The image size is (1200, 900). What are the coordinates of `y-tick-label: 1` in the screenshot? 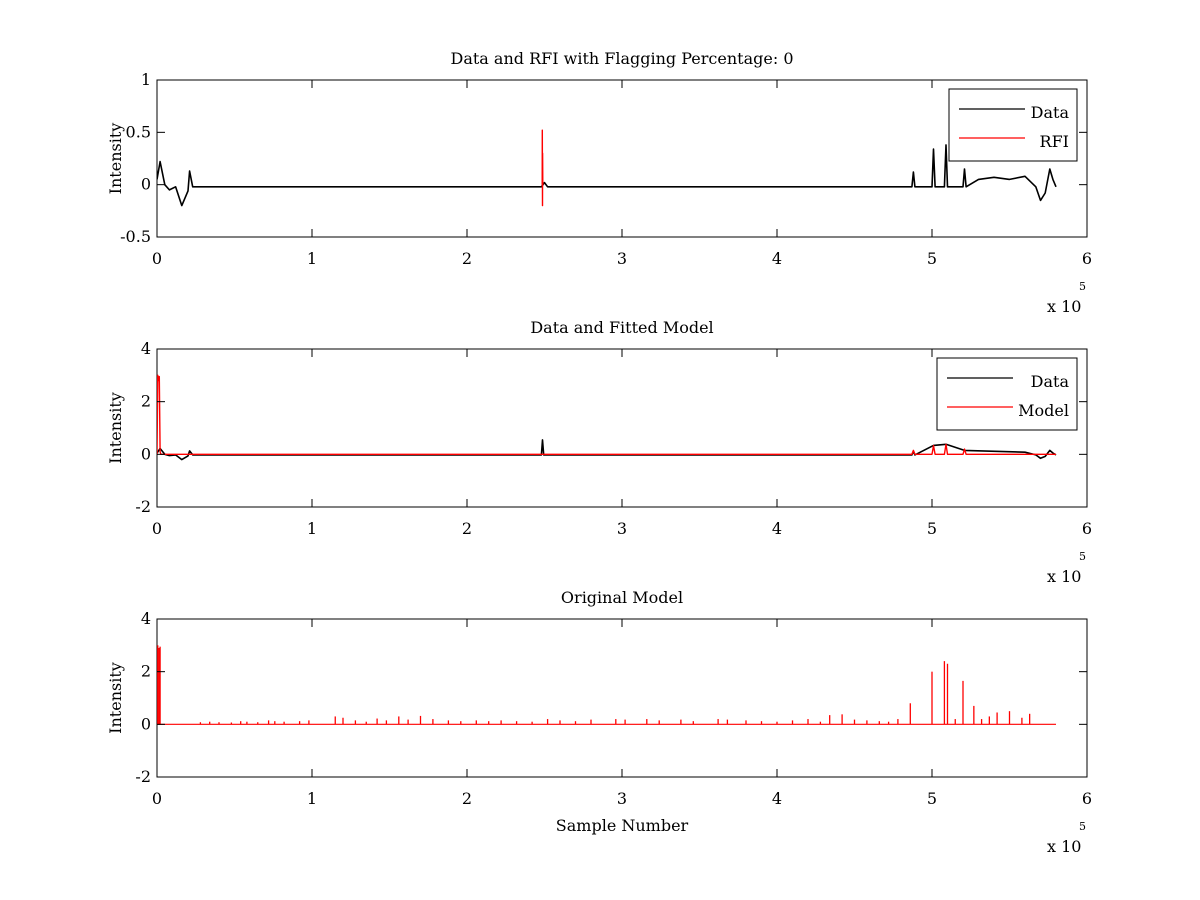 It's located at (146, 79).